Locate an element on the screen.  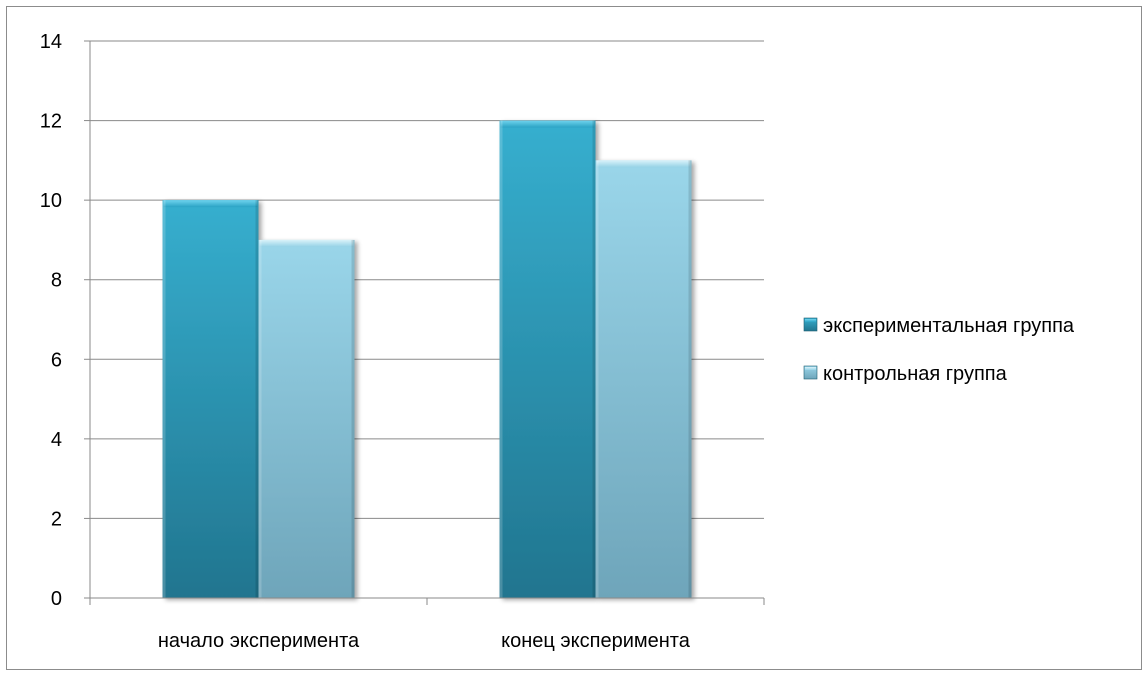
y-tick-label: 14 is located at coordinates (51, 42).